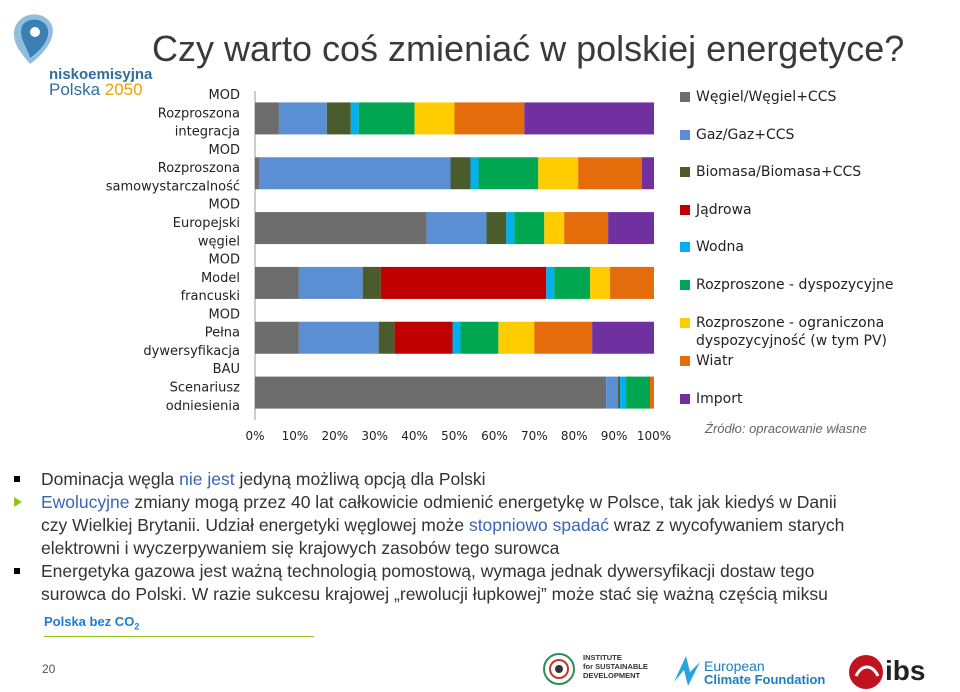  What do you see at coordinates (745, 135) in the screenshot?
I see `legend-label: Gaz/Gaz+CCS` at bounding box center [745, 135].